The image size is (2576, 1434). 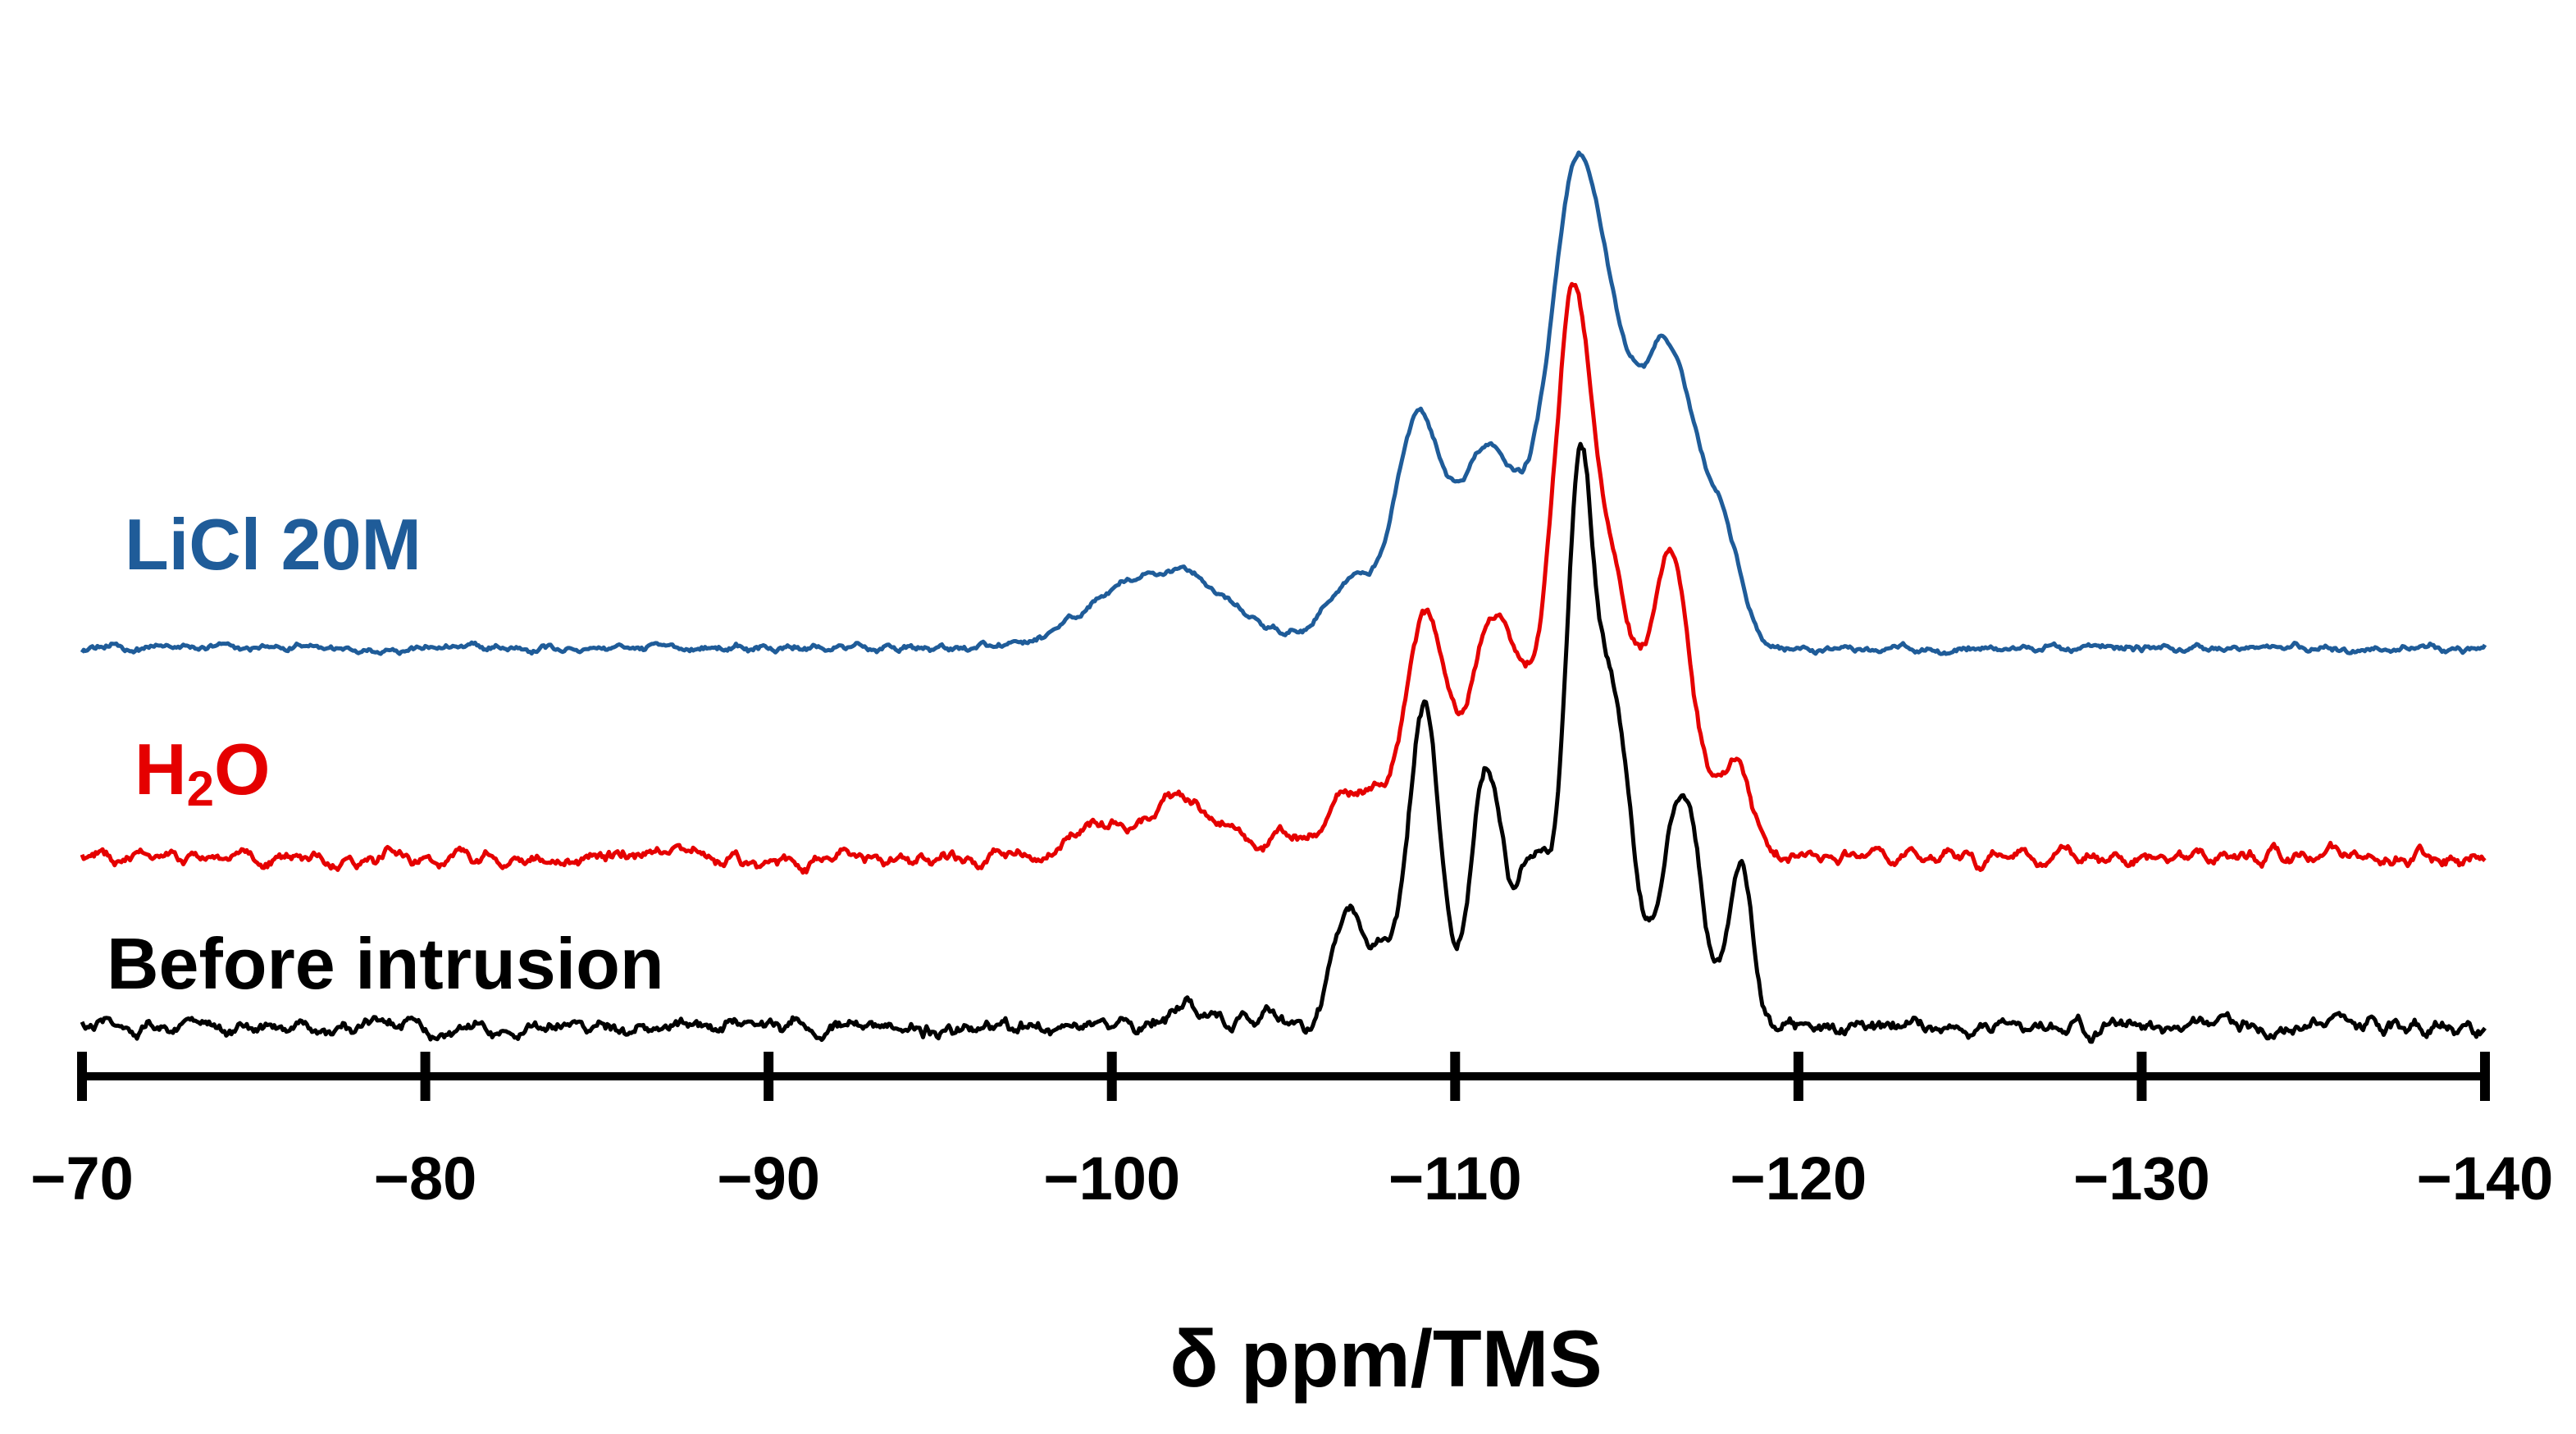 I want to click on x-tick-label: −140, so click(x=2485, y=1178).